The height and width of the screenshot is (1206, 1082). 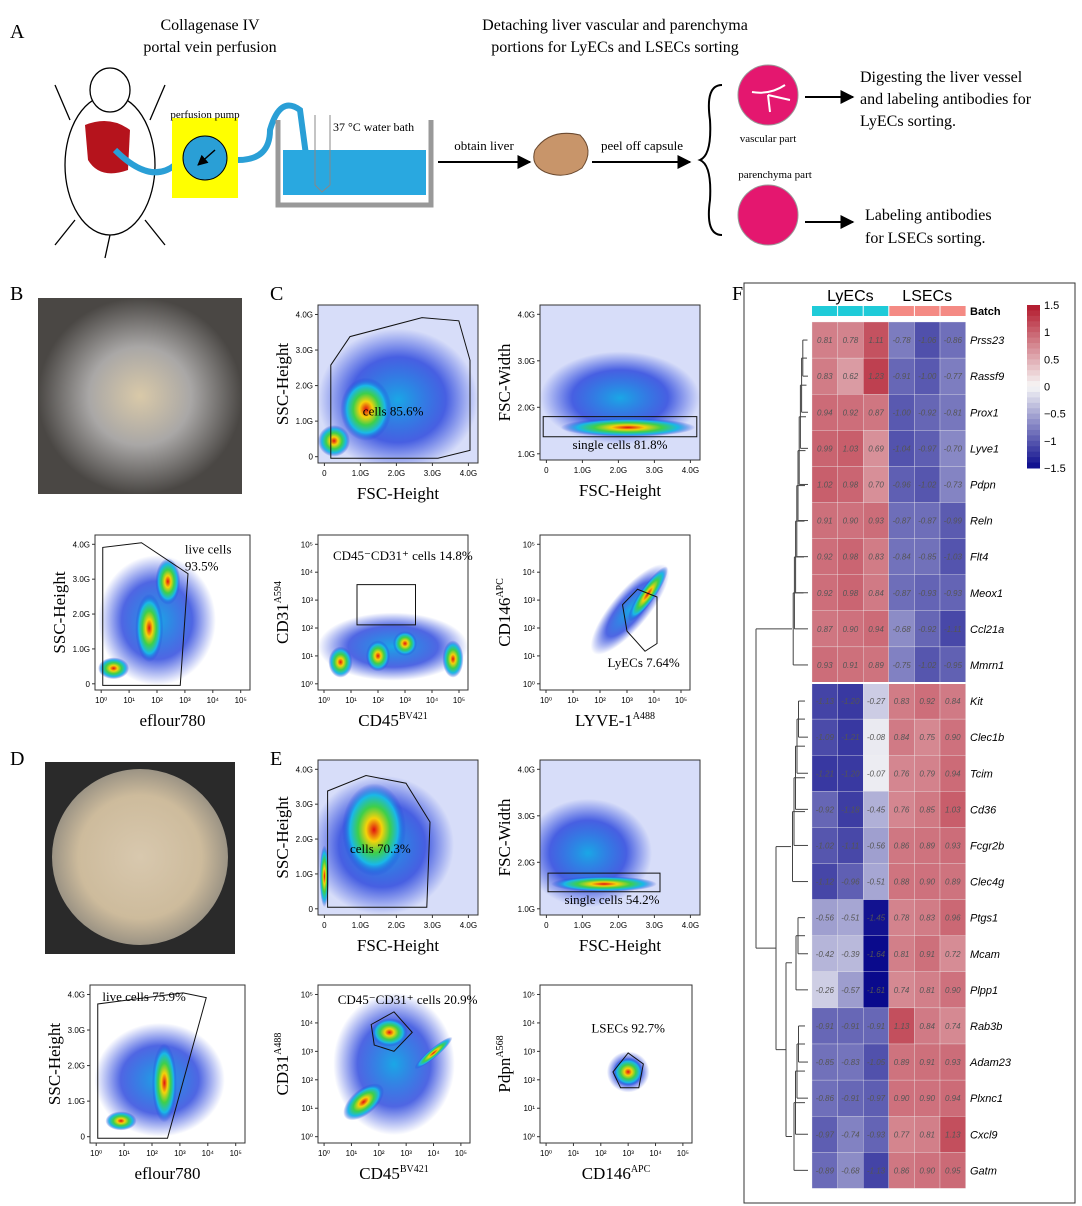 I want to click on cell-value: -0.77, so click(x=953, y=376).